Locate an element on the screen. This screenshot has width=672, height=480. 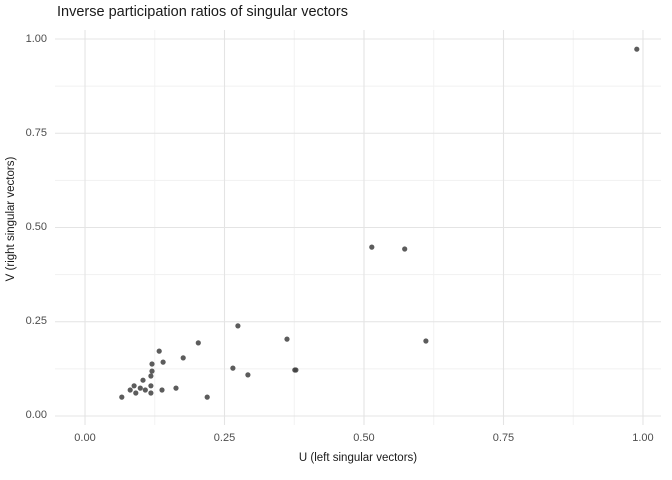
y-axis-title: V (right singular vectors) is located at coordinates (11, 219).